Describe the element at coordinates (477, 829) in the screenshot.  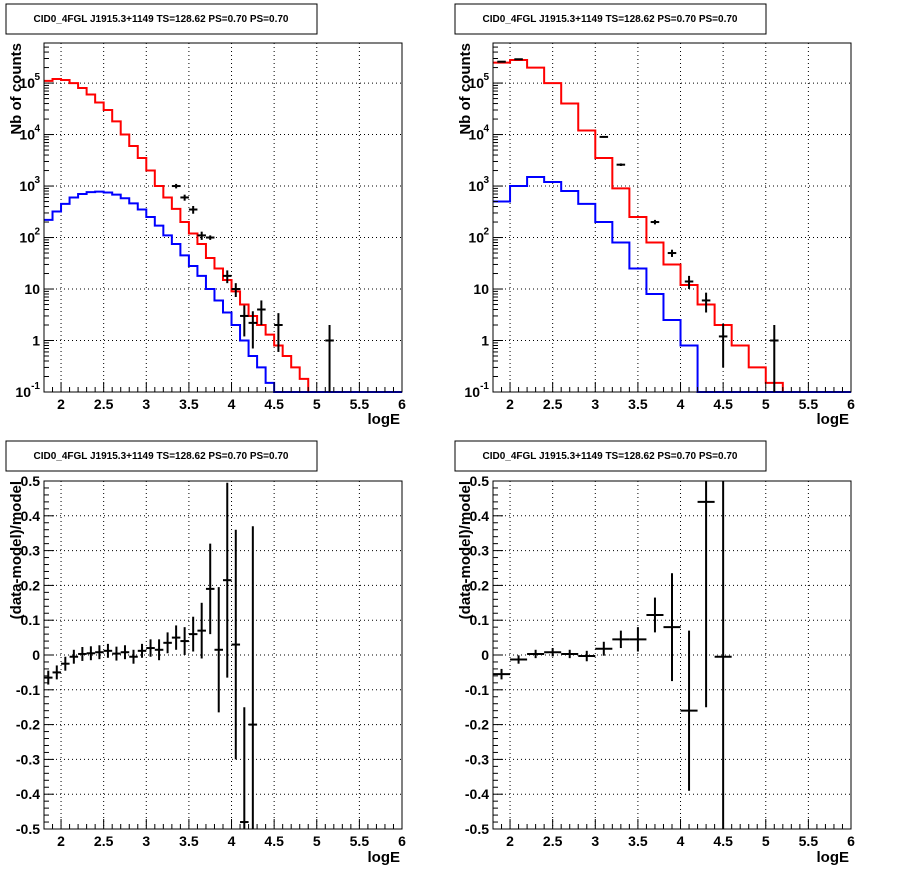
I see `y-tick-label: -0.5` at that location.